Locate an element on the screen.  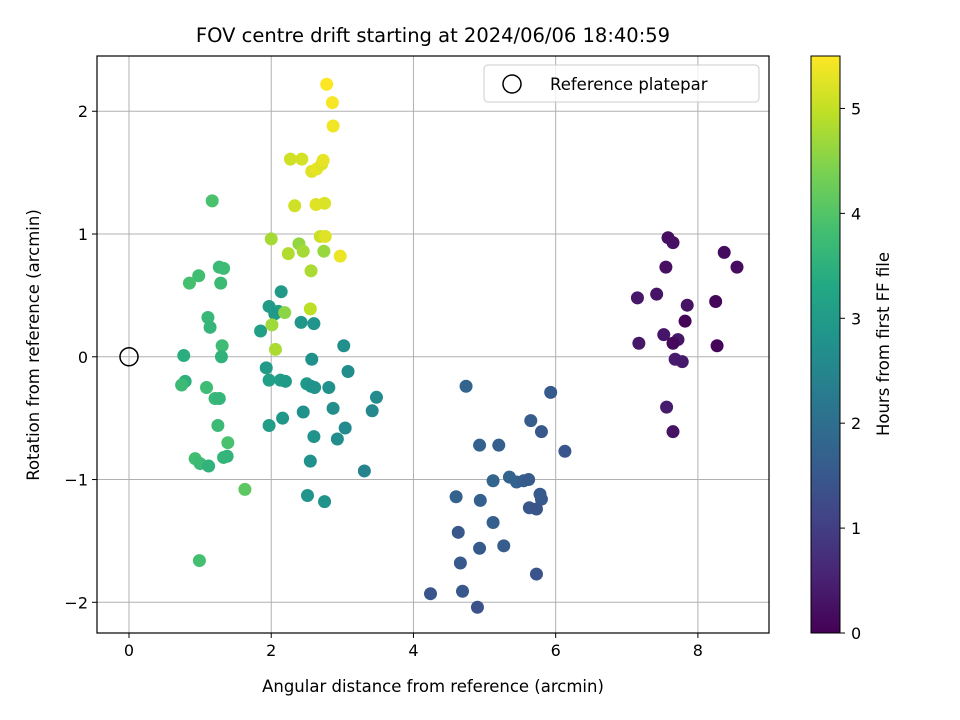
y-axis-ticks: −2 −1 0 1 2 is located at coordinates (80, 357).